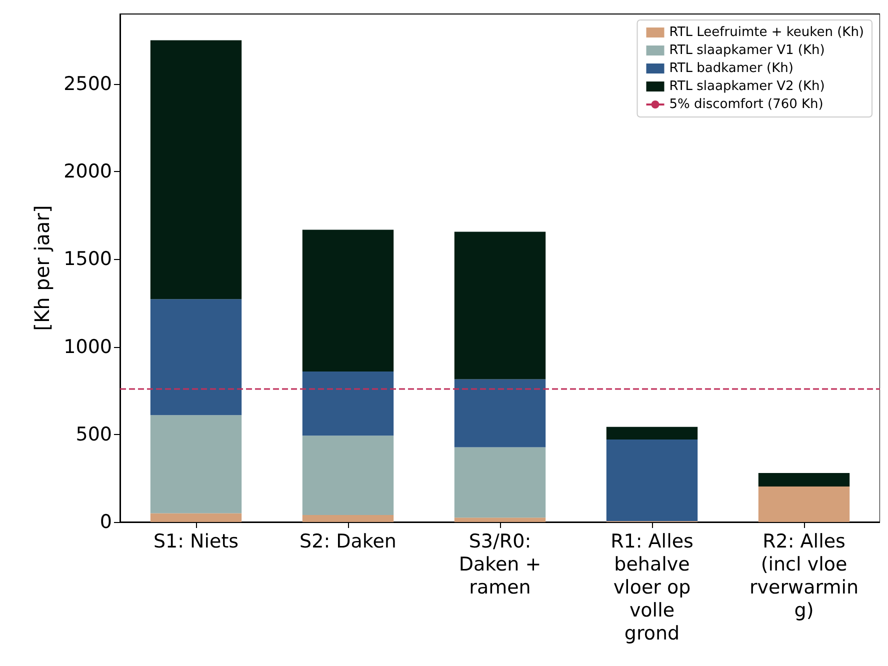 The height and width of the screenshot is (666, 888). I want to click on y-axis-title: [Kh per jaar], so click(42, 268).